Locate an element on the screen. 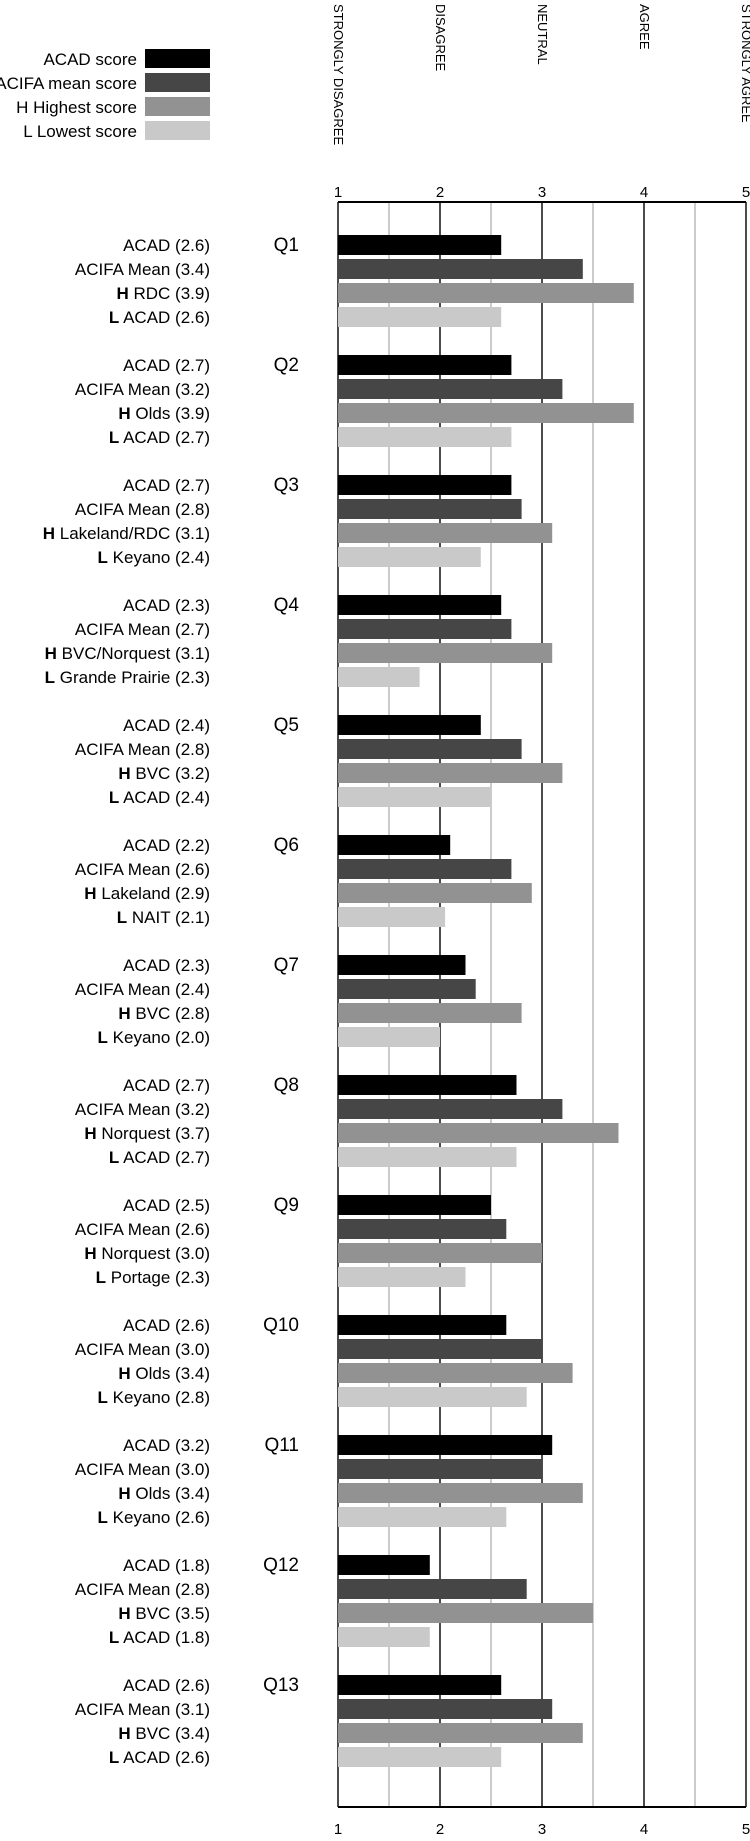 Image resolution: width=750 pixels, height=1841 pixels. bar-row-label: ACIFA Mean (3.2) is located at coordinates (142, 389).